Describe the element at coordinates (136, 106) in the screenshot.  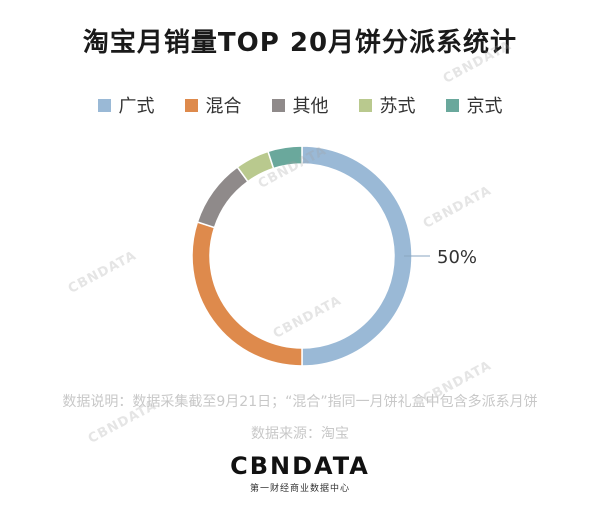
I see `legend-label-guangshi: 广式` at that location.